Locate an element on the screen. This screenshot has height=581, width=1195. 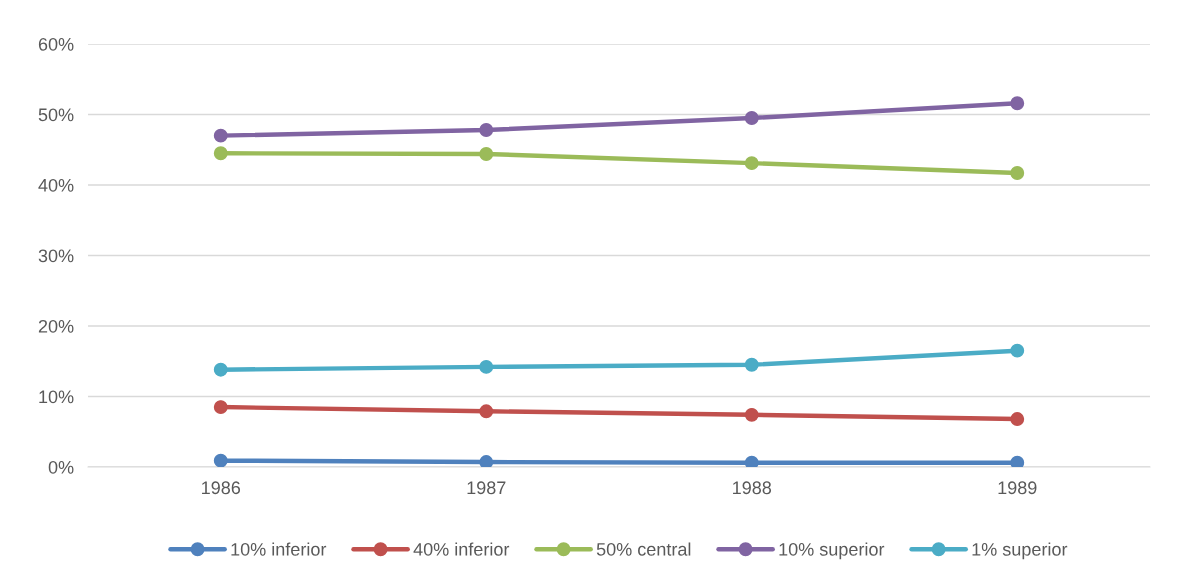
legend-label: 10% inferior is located at coordinates (279, 549).